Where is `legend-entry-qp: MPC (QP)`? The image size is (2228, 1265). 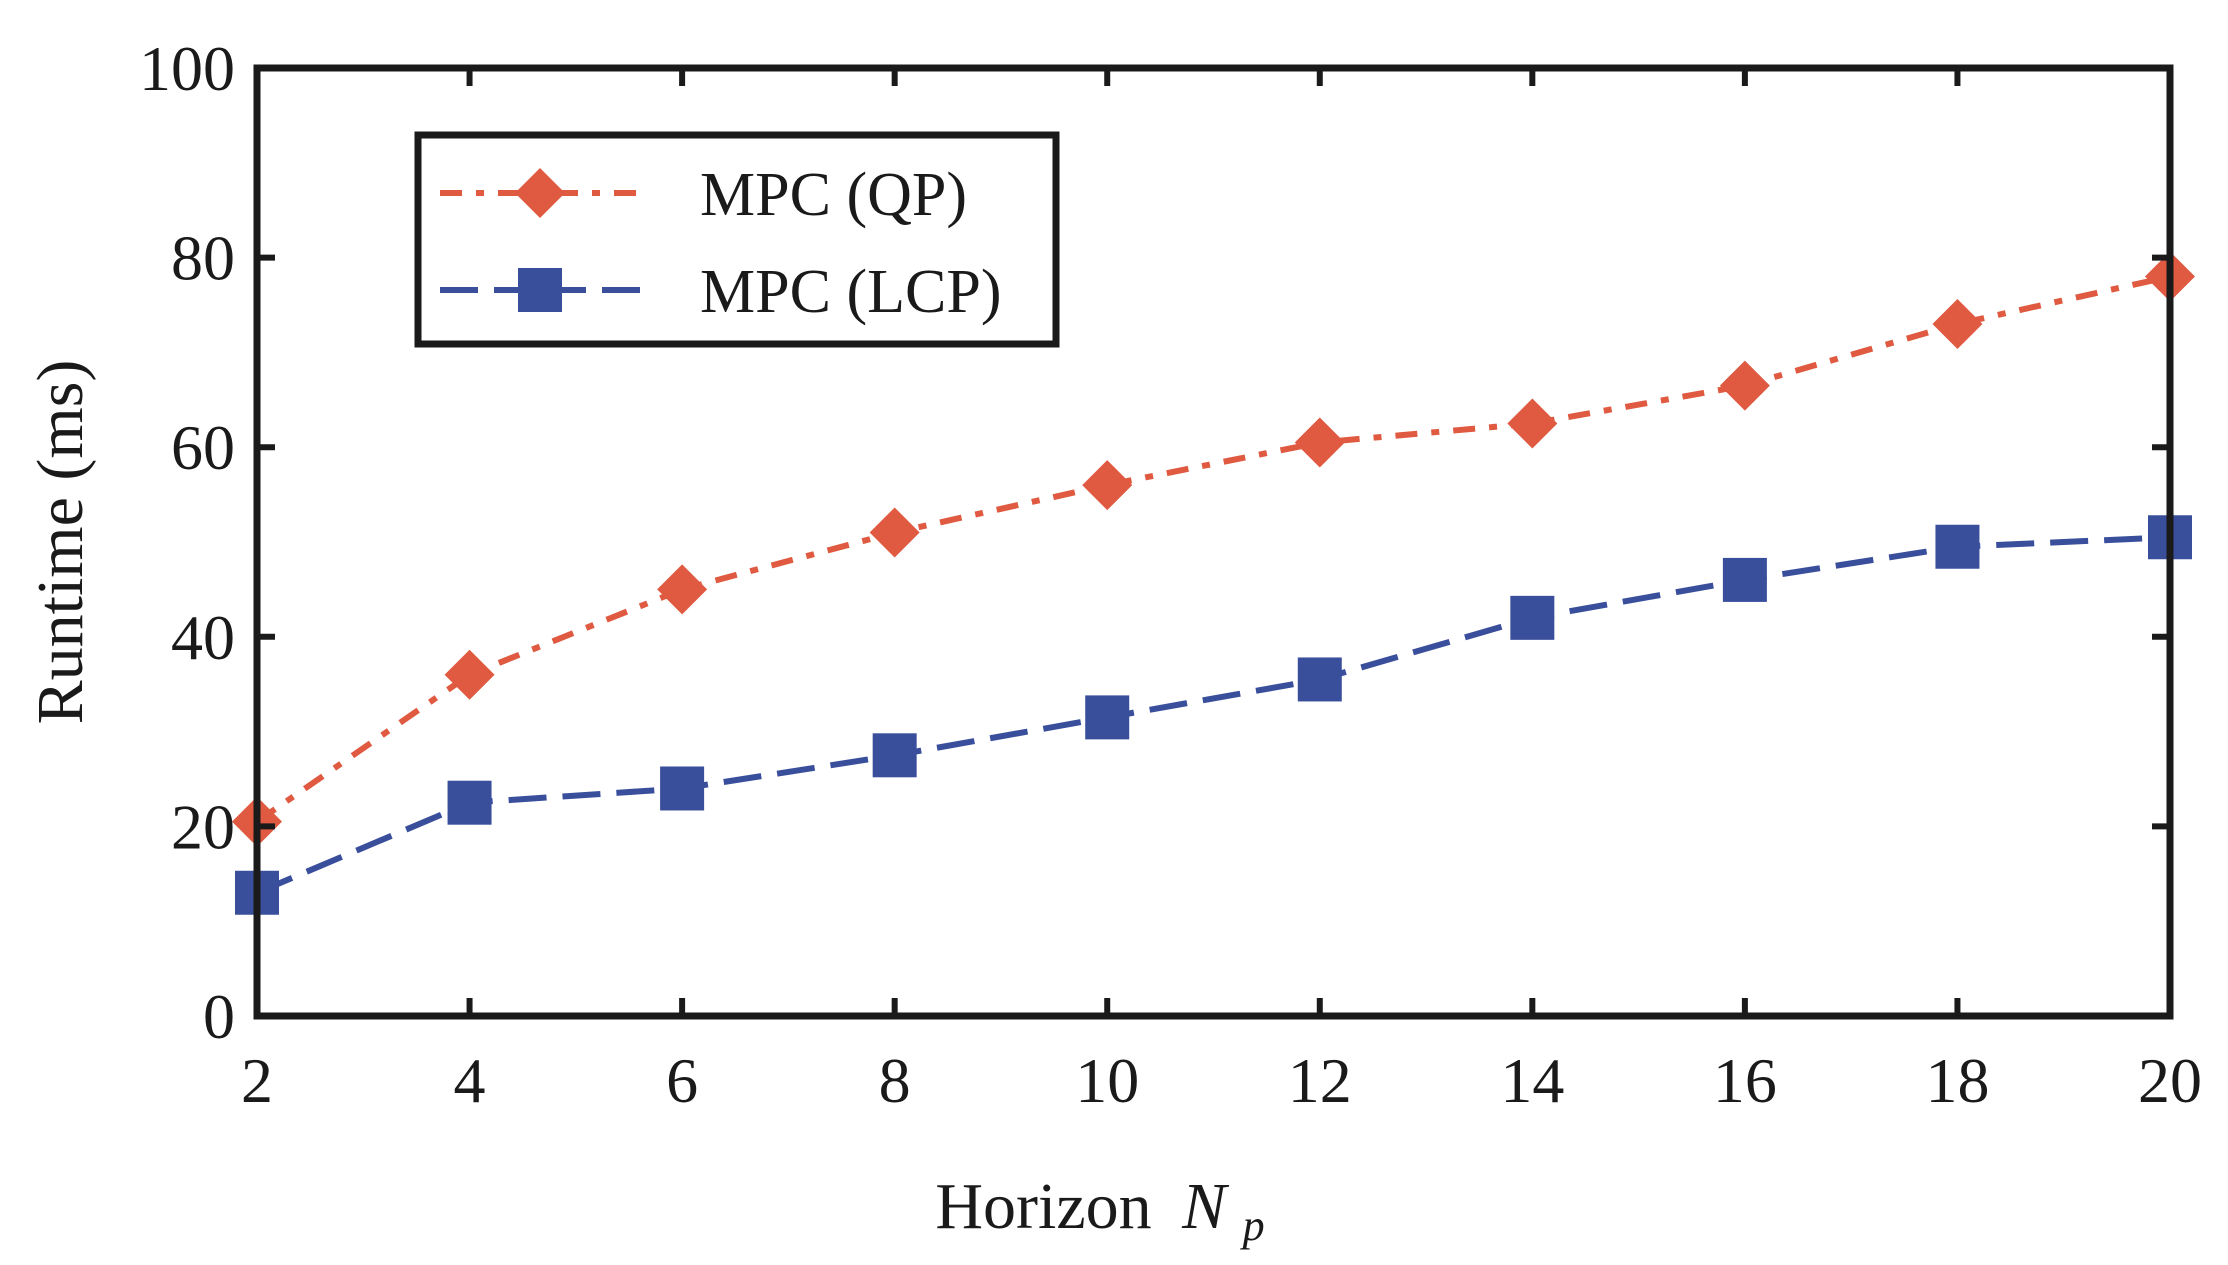 legend-entry-qp: MPC (QP) is located at coordinates (703, 195).